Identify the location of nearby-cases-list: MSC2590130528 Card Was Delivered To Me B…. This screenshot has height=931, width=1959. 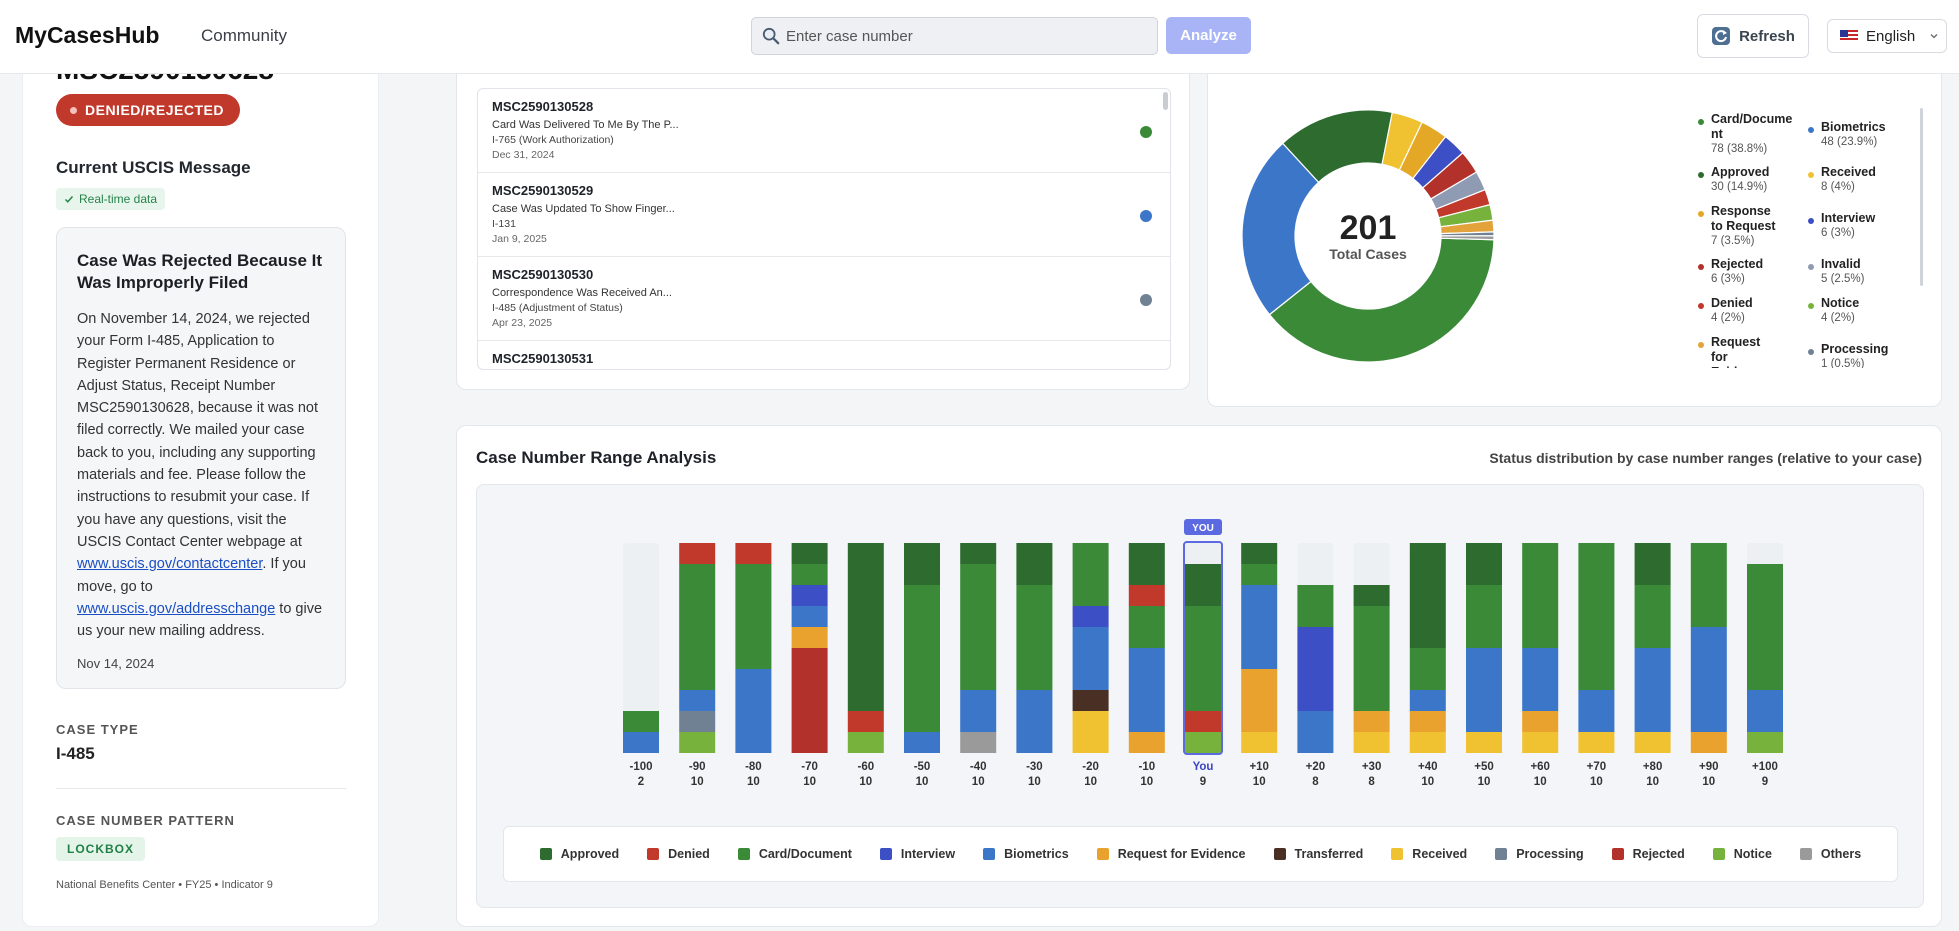
(824, 229).